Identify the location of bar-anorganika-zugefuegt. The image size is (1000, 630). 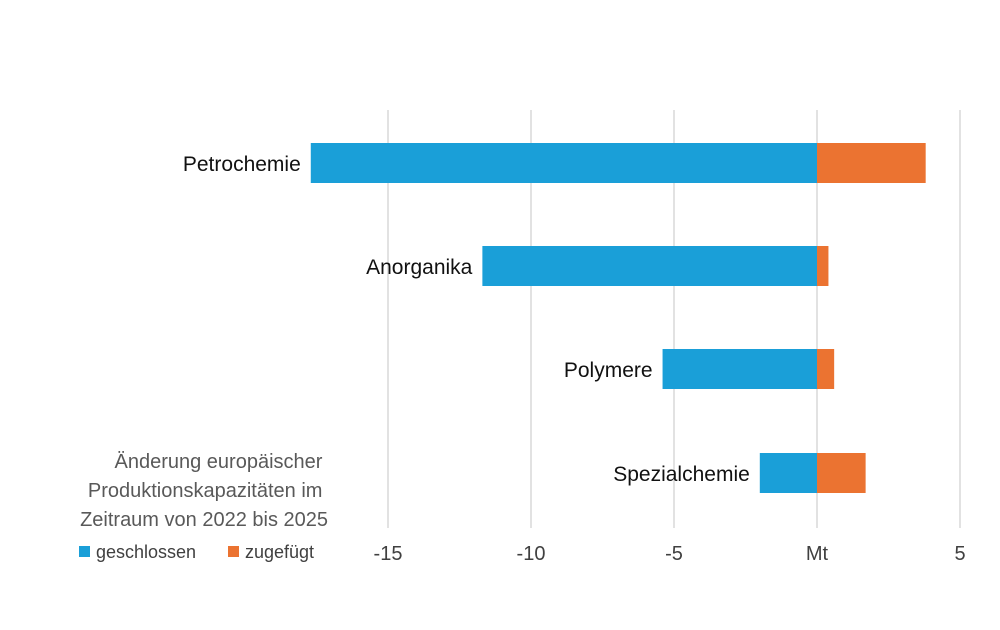
(823, 266).